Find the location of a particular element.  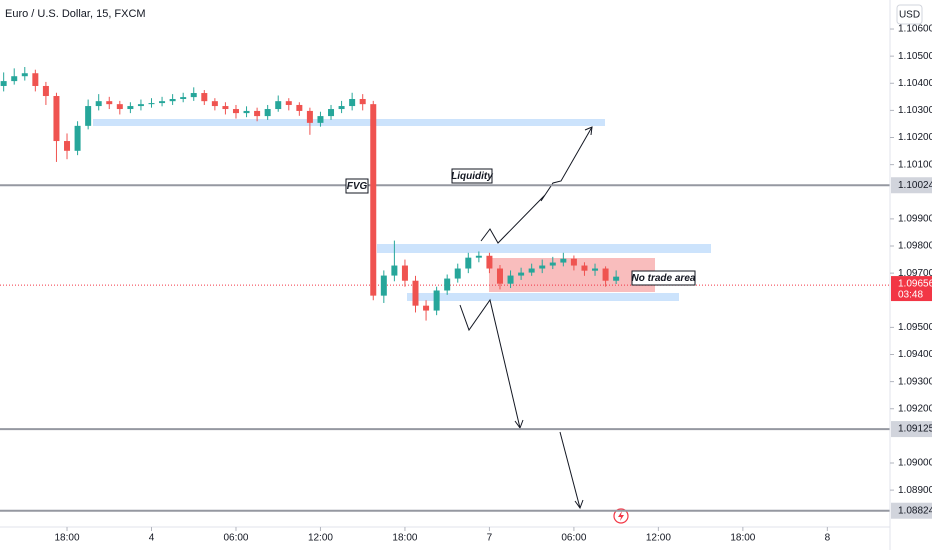

x-tick-label: 4 is located at coordinates (152, 538).